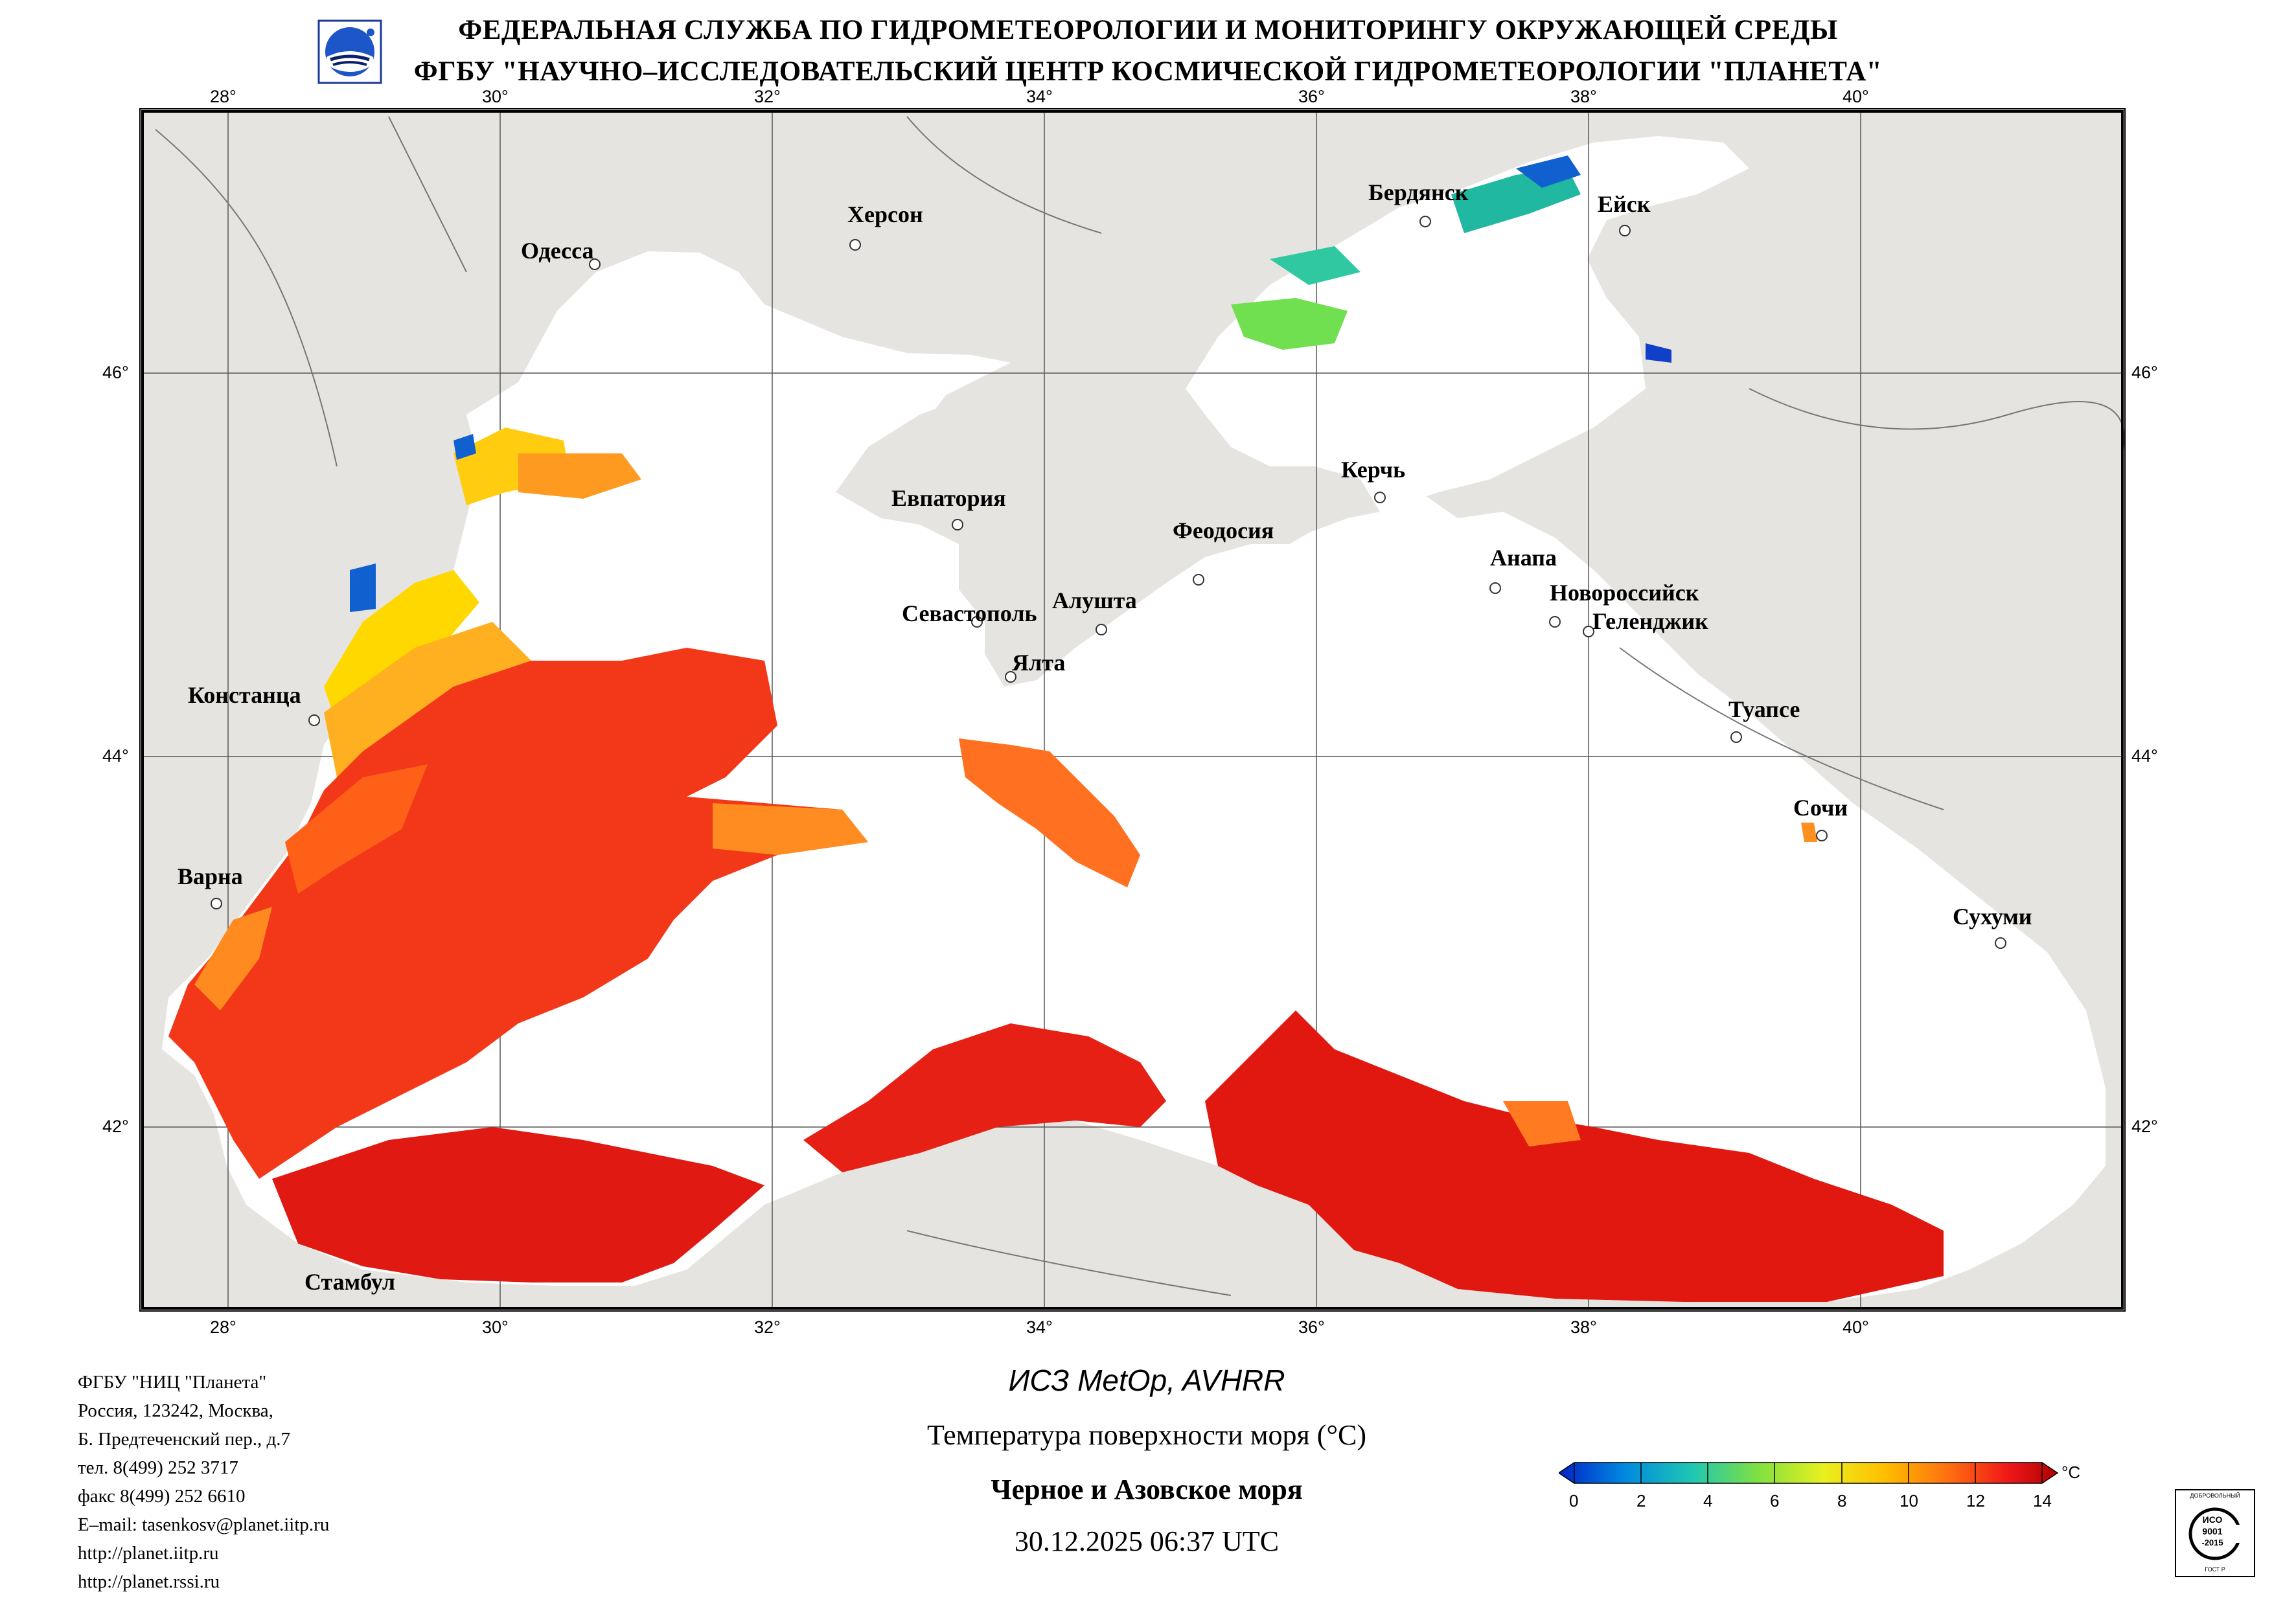  I want to click on lon-label-bottom-30: 30°, so click(495, 1327).